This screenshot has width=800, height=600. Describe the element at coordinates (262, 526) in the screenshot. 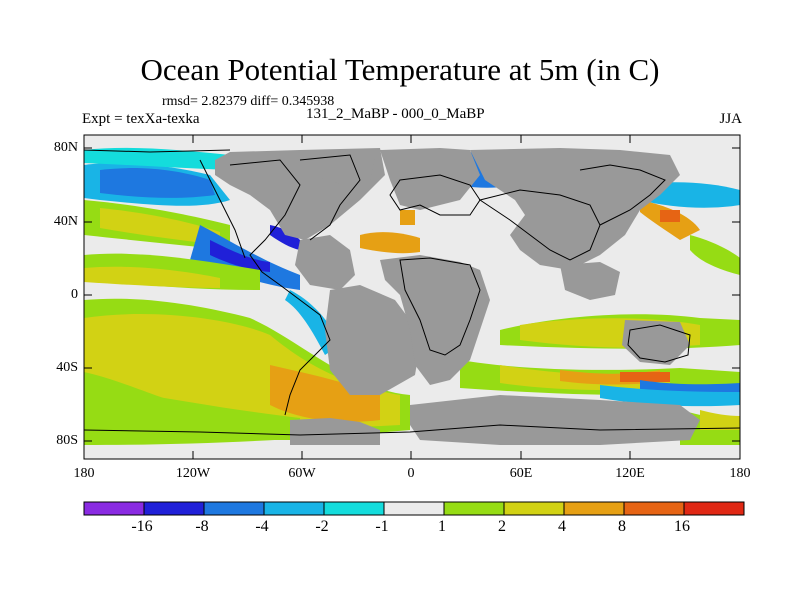

I see `colorbar-label: -4` at that location.